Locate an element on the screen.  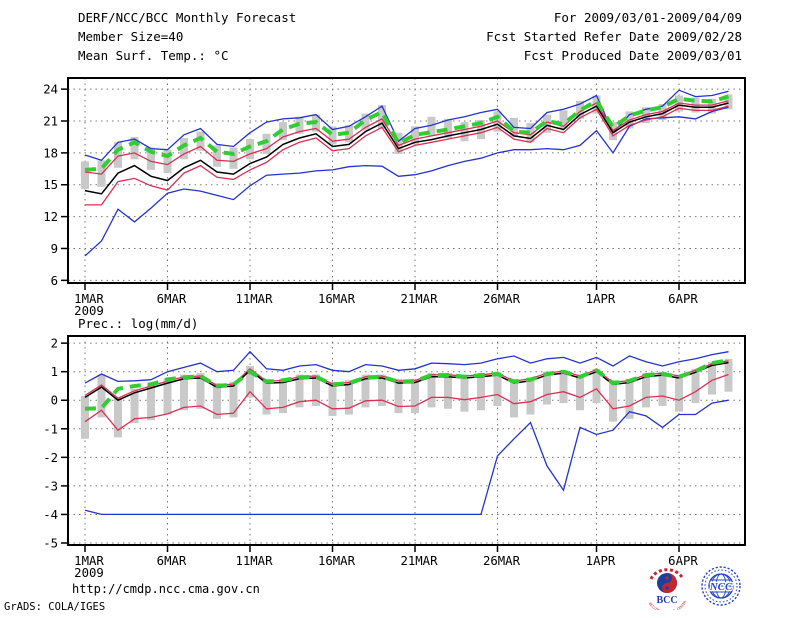
y-tick-label: 24 is located at coordinates (50, 90).